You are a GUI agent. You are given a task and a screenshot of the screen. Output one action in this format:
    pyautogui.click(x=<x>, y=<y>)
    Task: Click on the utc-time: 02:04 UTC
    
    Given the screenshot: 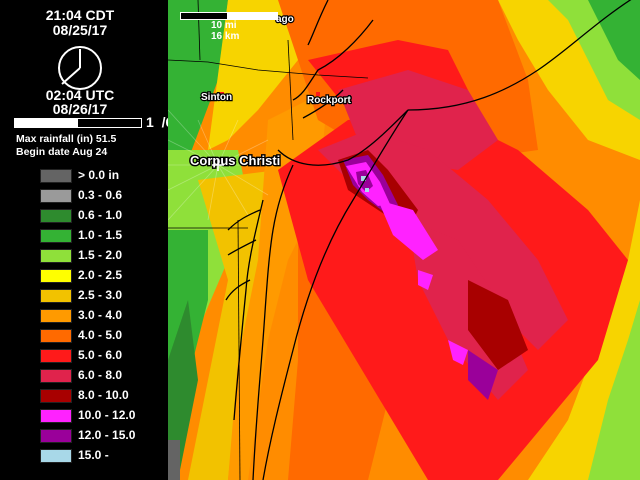 What is the action you would take?
    pyautogui.click(x=80, y=95)
    